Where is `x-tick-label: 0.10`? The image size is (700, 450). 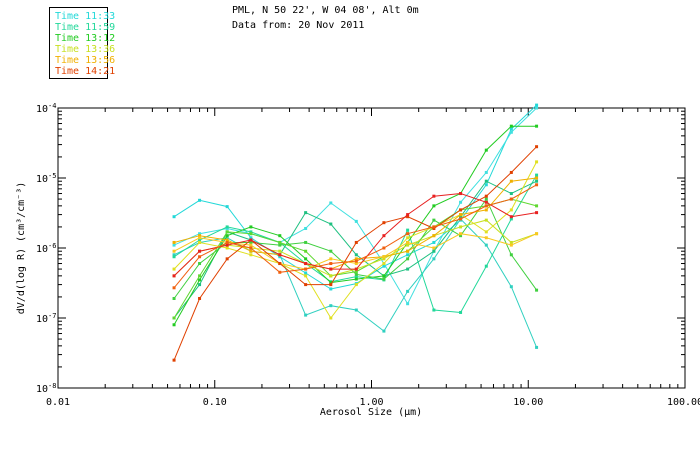 x-tick-label: 0.10 is located at coordinates (215, 402).